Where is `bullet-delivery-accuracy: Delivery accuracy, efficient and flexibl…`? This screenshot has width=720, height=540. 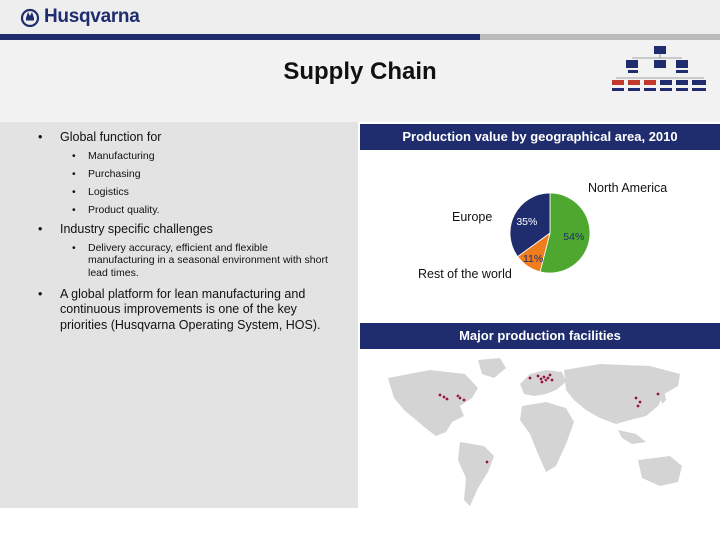 bullet-delivery-accuracy: Delivery accuracy, efficient and flexibl… is located at coordinates (180, 261).